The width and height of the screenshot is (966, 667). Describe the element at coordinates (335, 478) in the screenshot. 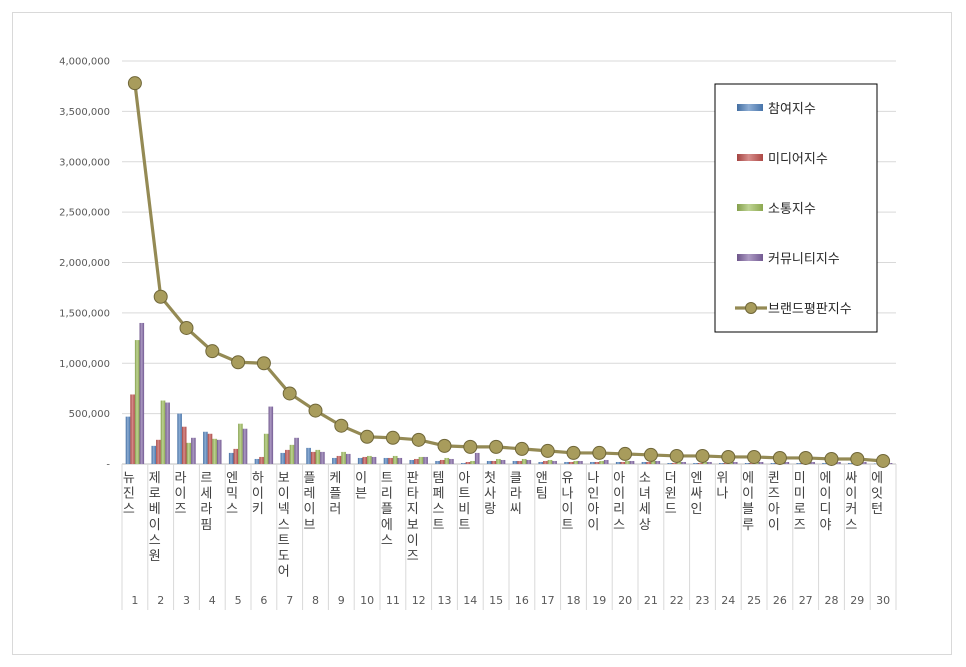

I see `category-label: 케` at that location.